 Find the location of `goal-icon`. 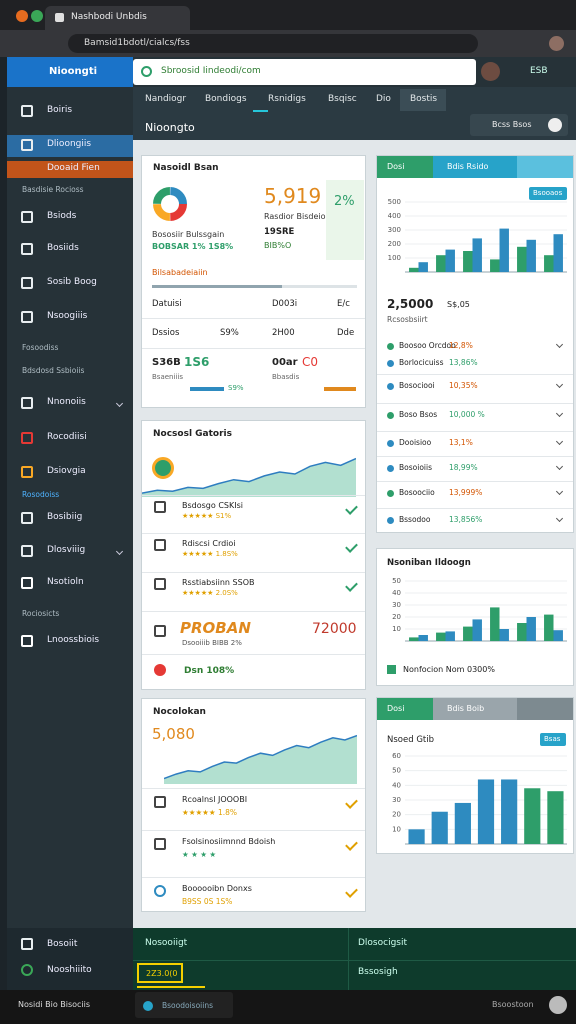

goal-icon is located at coordinates (163, 468).